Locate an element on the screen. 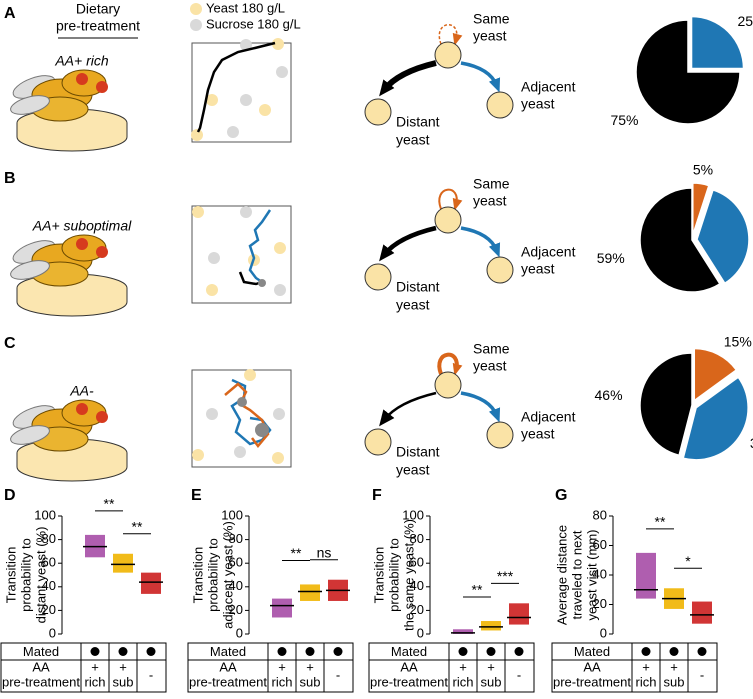 This screenshot has width=753, height=699. significance-label: *** is located at coordinates (505, 576).